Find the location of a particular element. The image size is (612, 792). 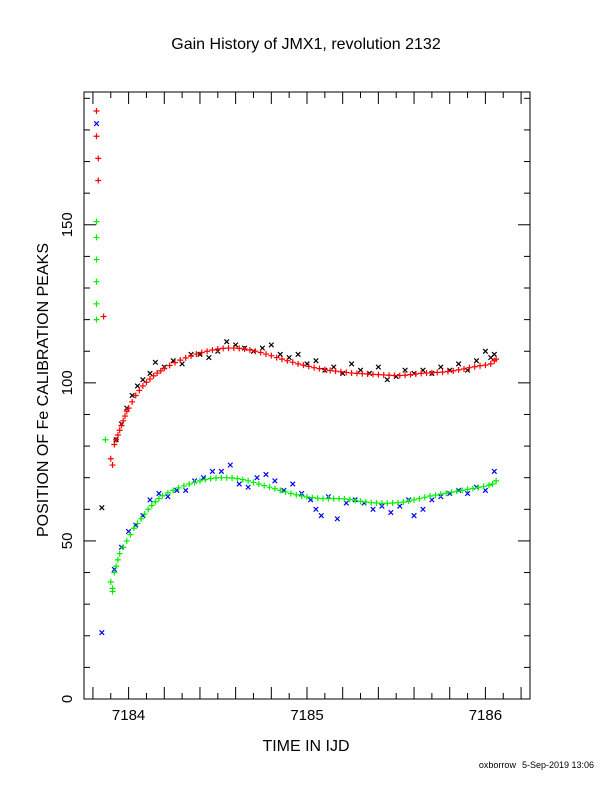

x-tick-label: 7186 is located at coordinates (485, 715).